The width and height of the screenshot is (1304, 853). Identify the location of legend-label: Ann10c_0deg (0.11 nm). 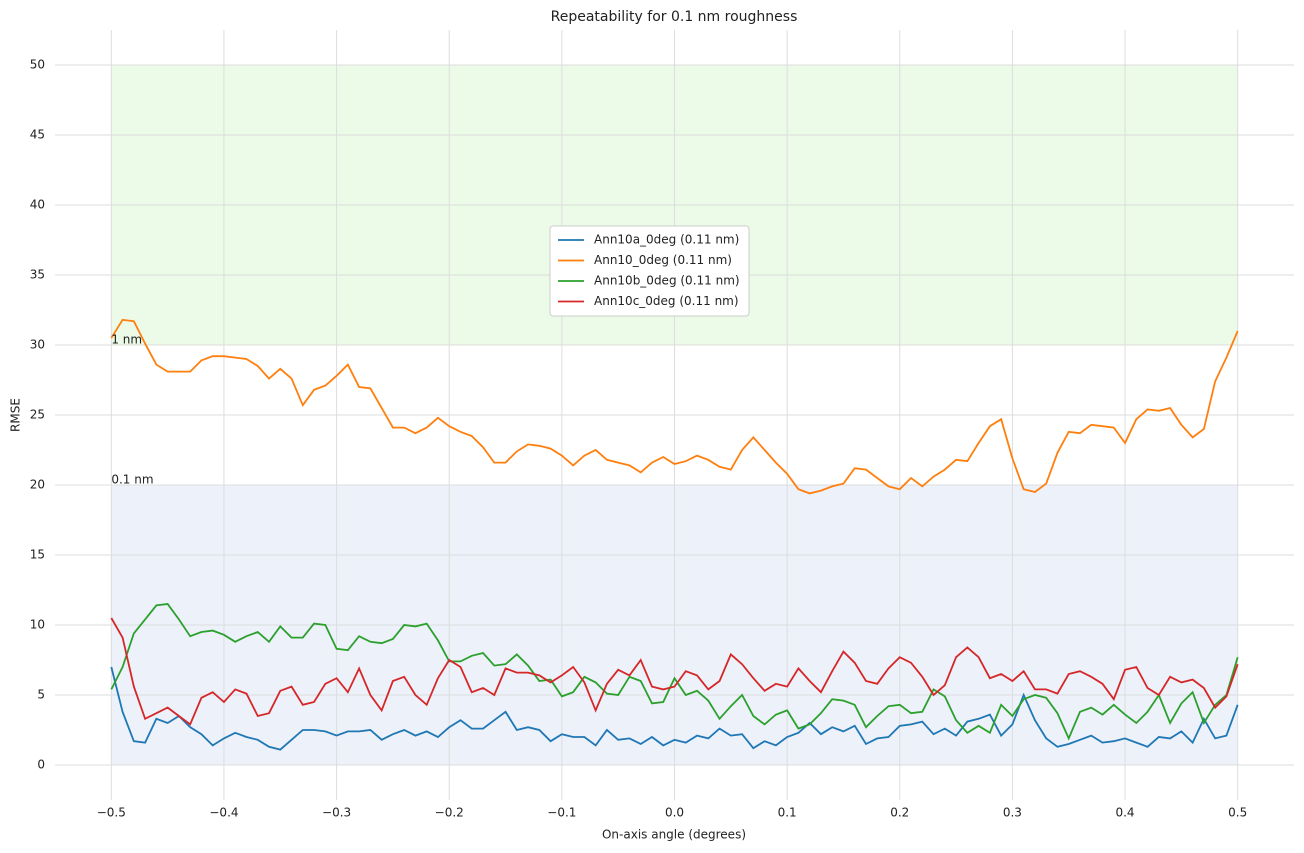
(666, 301).